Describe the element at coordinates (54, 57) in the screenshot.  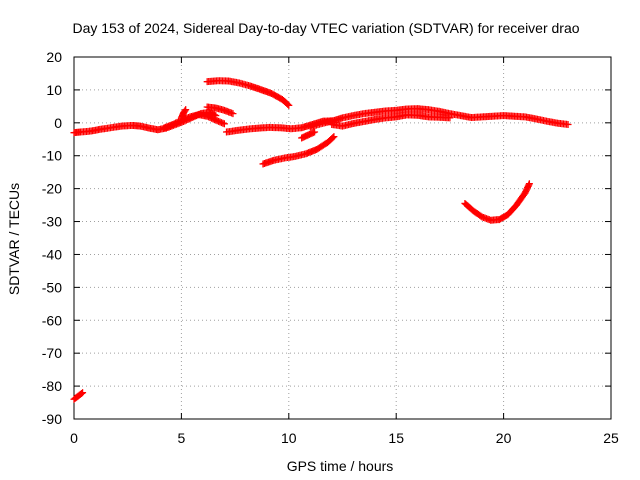
I see `y-tick-label: 20` at that location.